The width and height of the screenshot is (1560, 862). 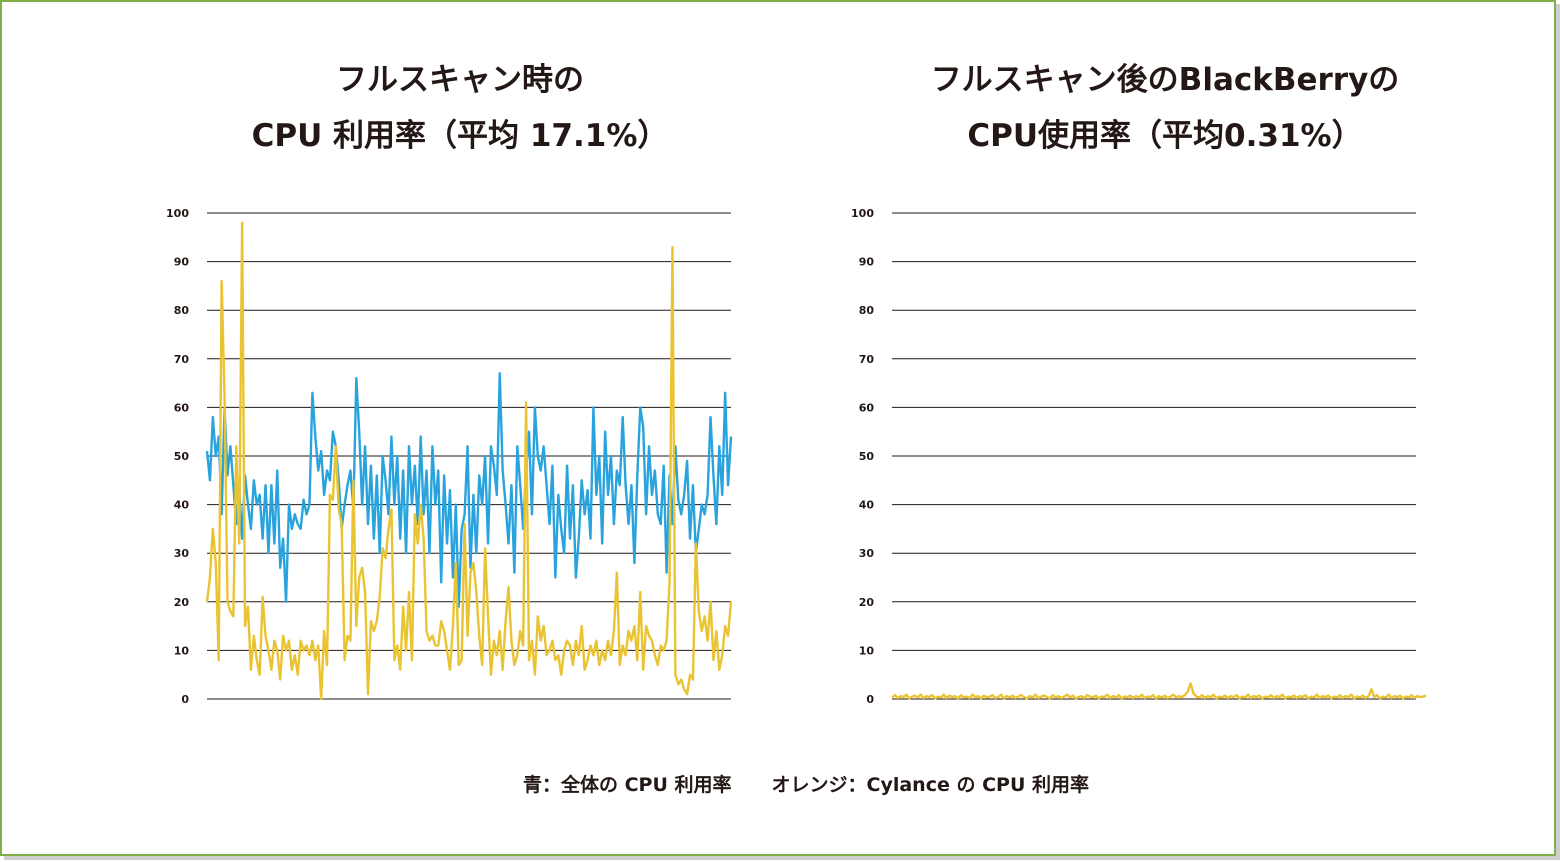 I want to click on right-chart-title: フルスキャン後のBlackBerryの CPU使用率（平均0.31%）, so click(x=1165, y=108).